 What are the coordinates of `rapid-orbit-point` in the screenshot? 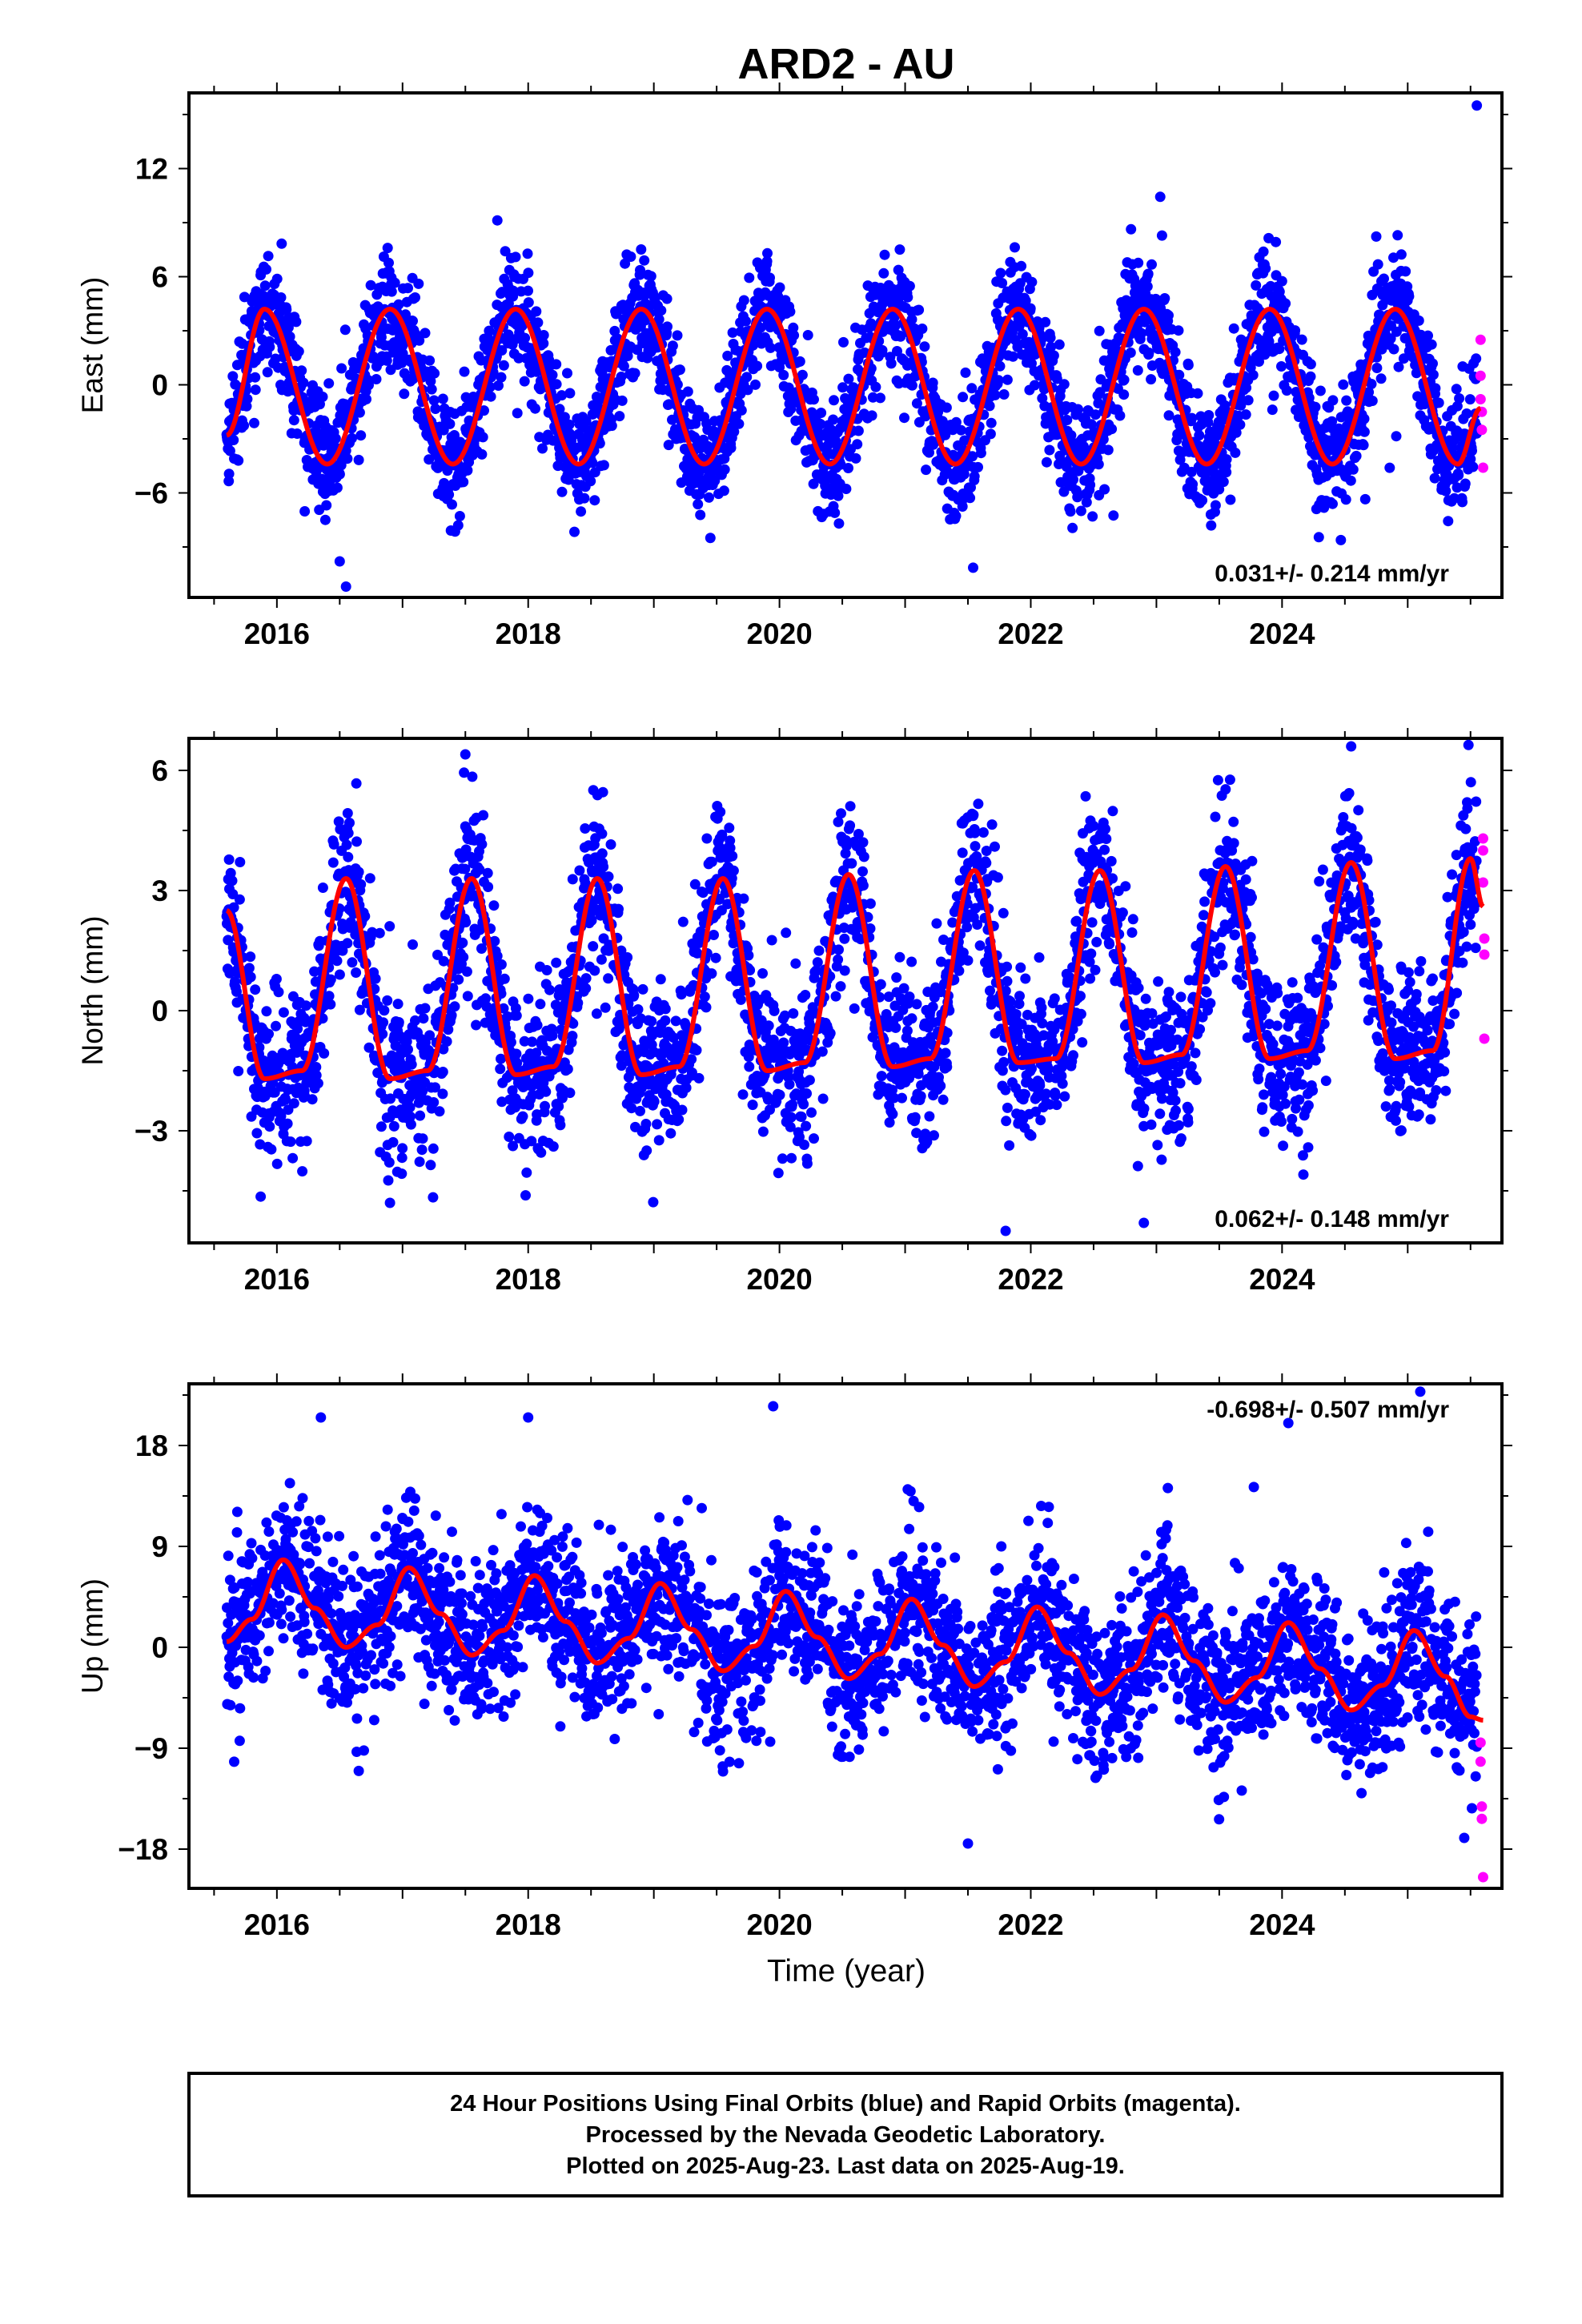 It's located at (1480, 339).